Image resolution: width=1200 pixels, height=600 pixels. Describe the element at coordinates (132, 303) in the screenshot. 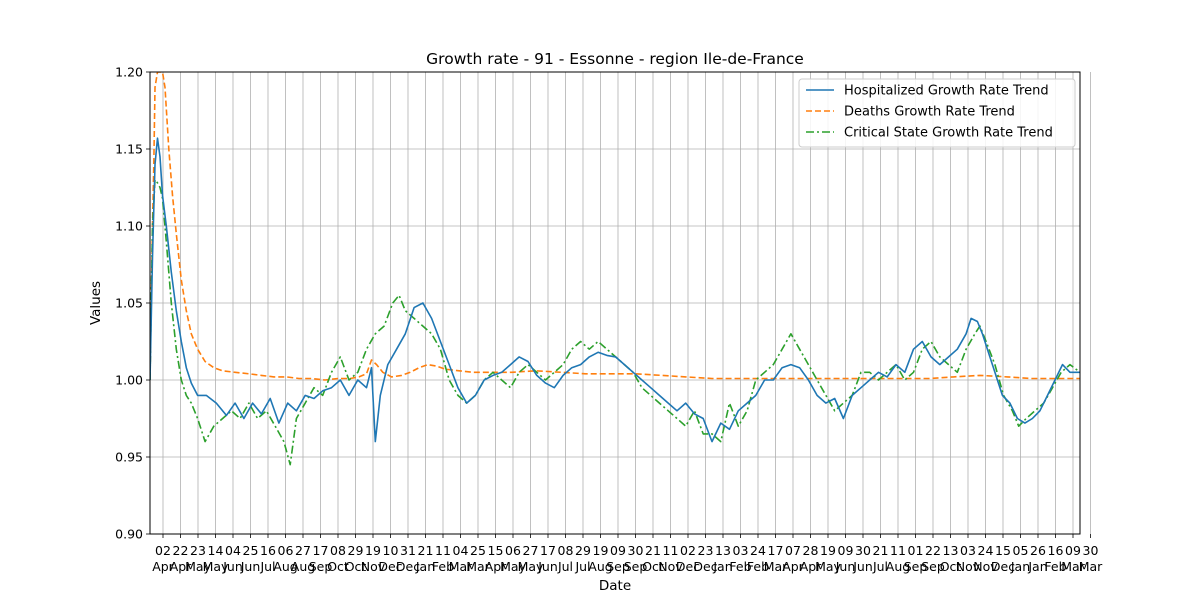

I see `y-axis: 0.90 0.95 1.00 1.05 1.10 1.15 1.20` at that location.